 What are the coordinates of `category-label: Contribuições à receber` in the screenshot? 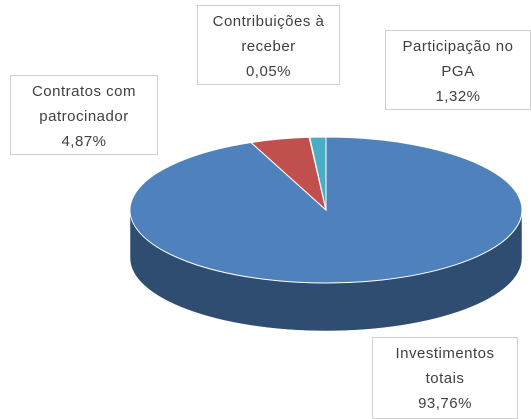 It's located at (268, 34).